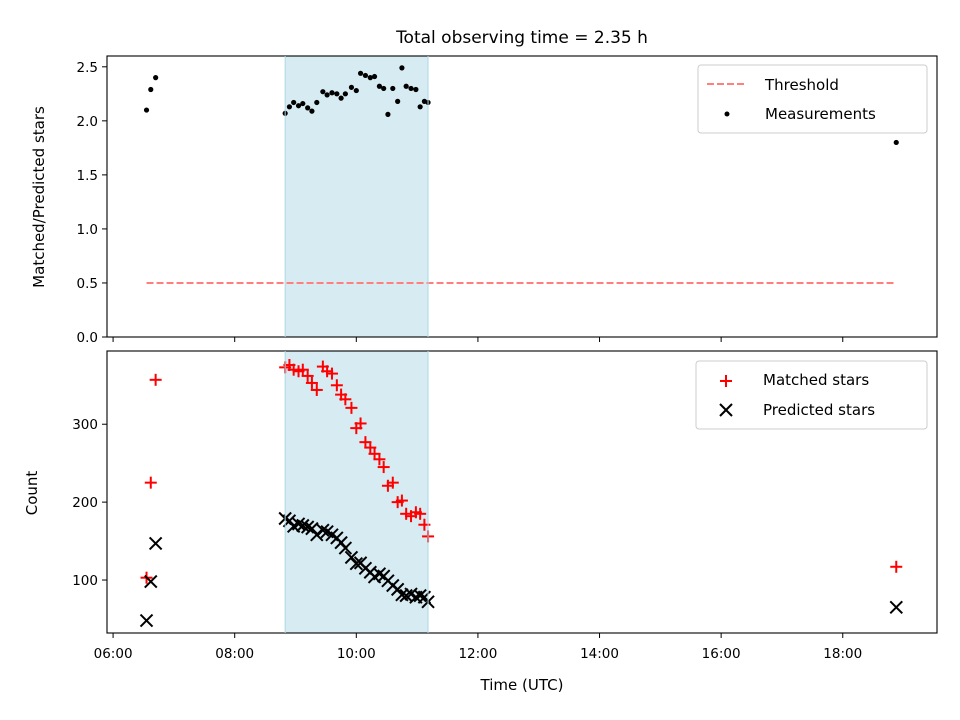 This screenshot has width=960, height=720. I want to click on figure-title: Total observing time = 2.35 h, so click(521, 38).